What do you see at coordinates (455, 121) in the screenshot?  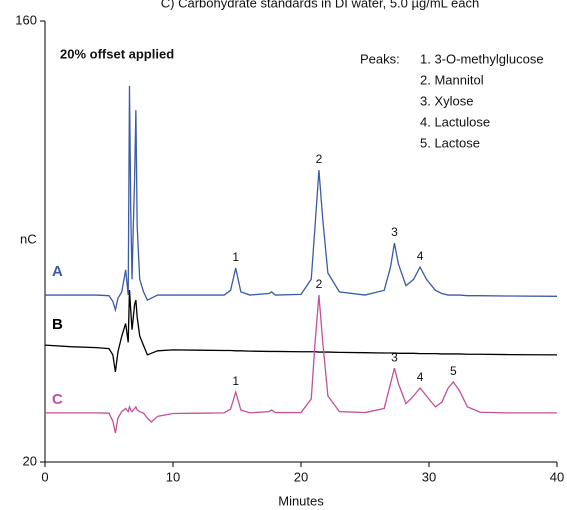 I see `legend-item: 4. Lactulose` at bounding box center [455, 121].